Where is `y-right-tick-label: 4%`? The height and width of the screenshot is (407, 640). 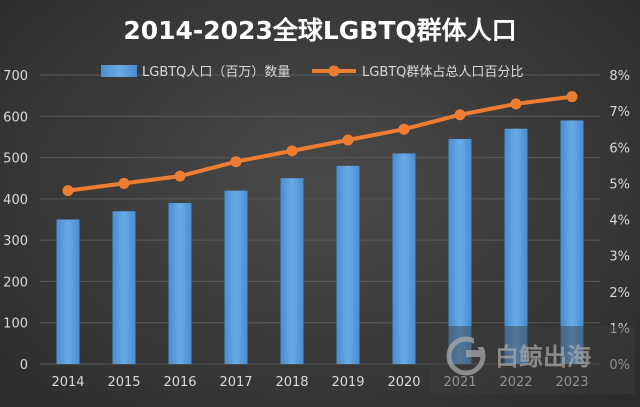 y-right-tick-label: 4% is located at coordinates (619, 221).